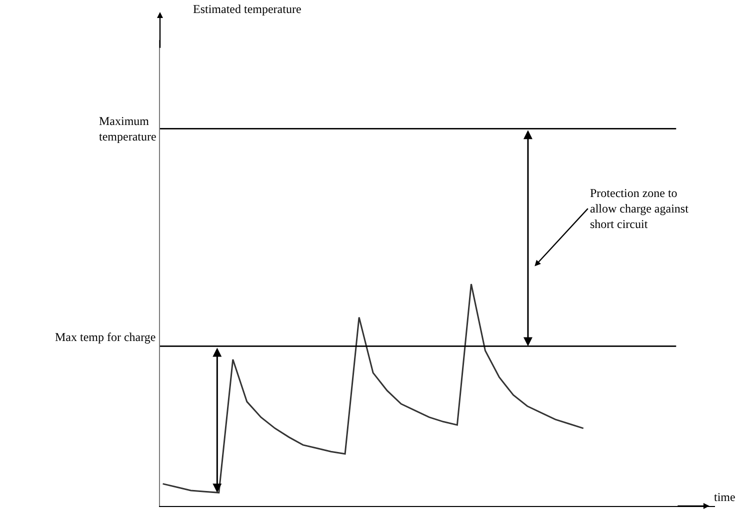 Image resolution: width=738 pixels, height=512 pixels. Describe the element at coordinates (640, 209) in the screenshot. I see `text: Protection zone to allow charge against short circuit` at that location.